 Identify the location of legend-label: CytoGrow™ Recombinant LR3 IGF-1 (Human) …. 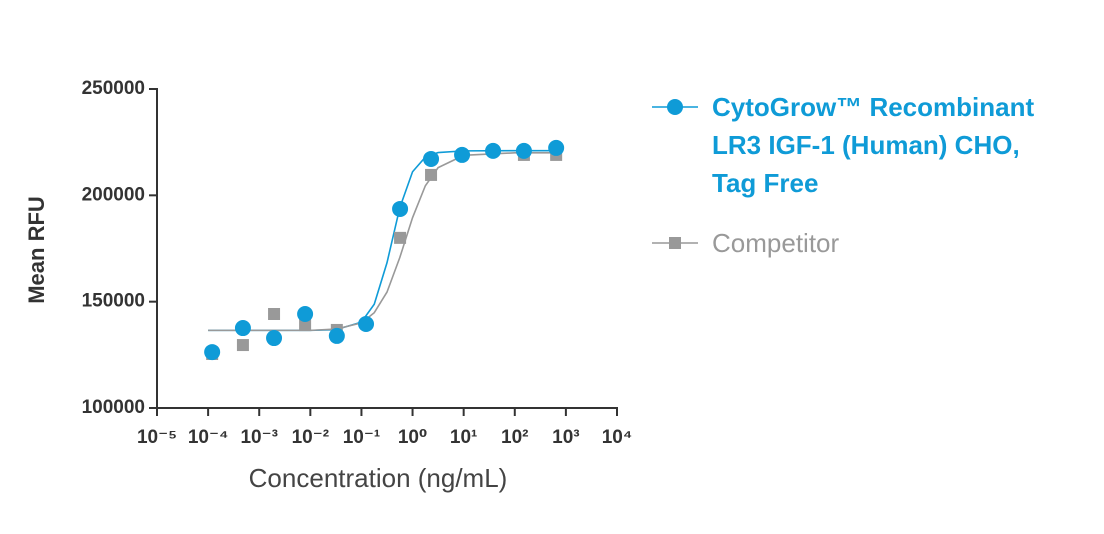
(873, 145).